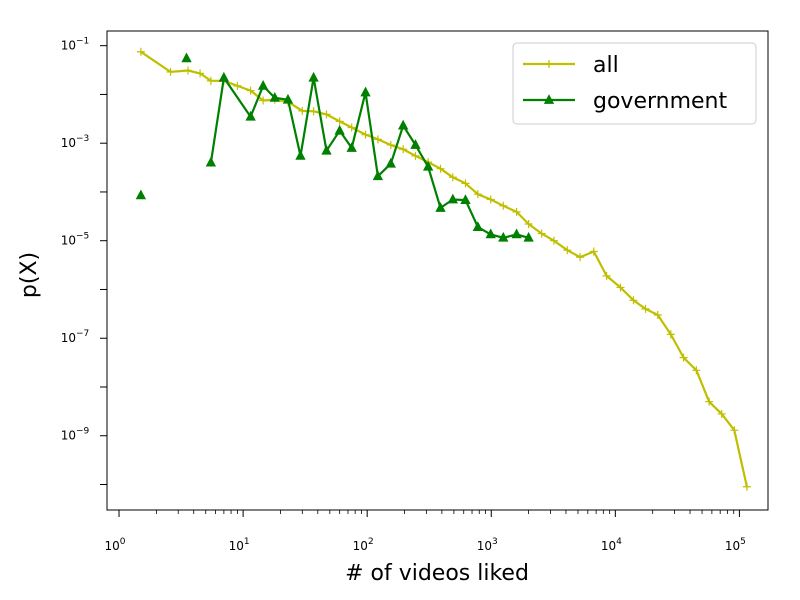 The height and width of the screenshot is (600, 800). Describe the element at coordinates (29, 275) in the screenshot. I see `y-axis-title: p(X)` at that location.